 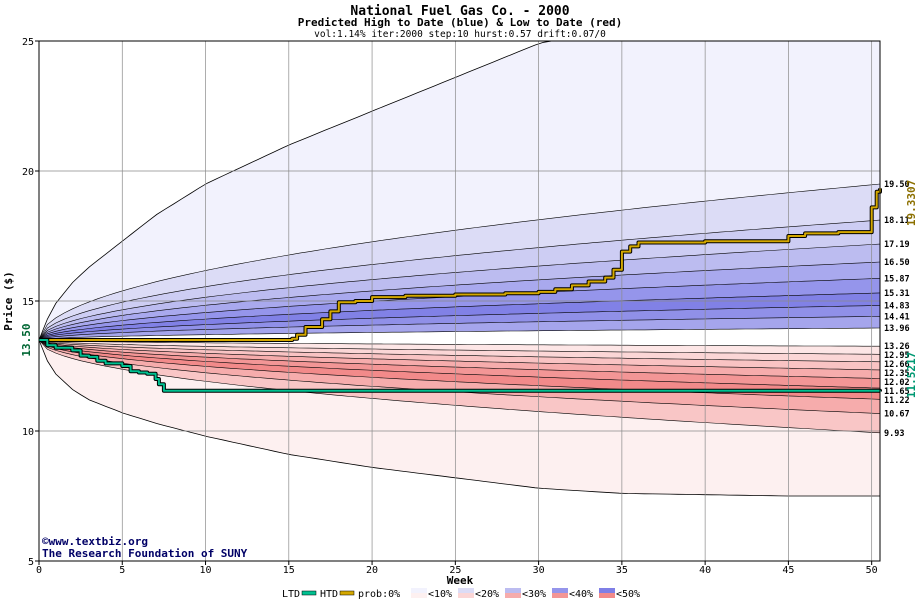 What do you see at coordinates (897, 317) in the screenshot?
I see `band-label-8: 14.41` at bounding box center [897, 317].